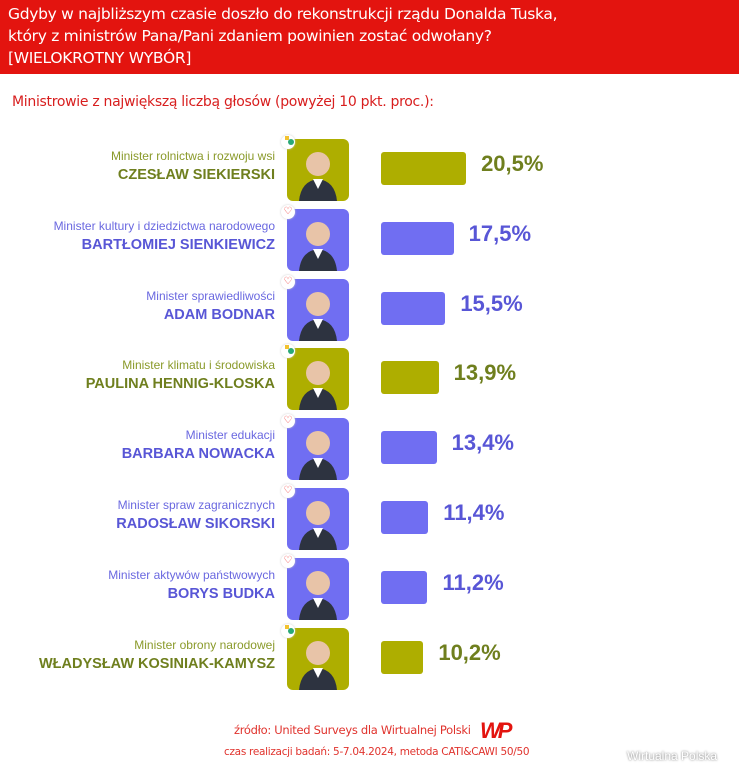  Describe the element at coordinates (482, 443) in the screenshot. I see `value-label: 13,4%` at that location.